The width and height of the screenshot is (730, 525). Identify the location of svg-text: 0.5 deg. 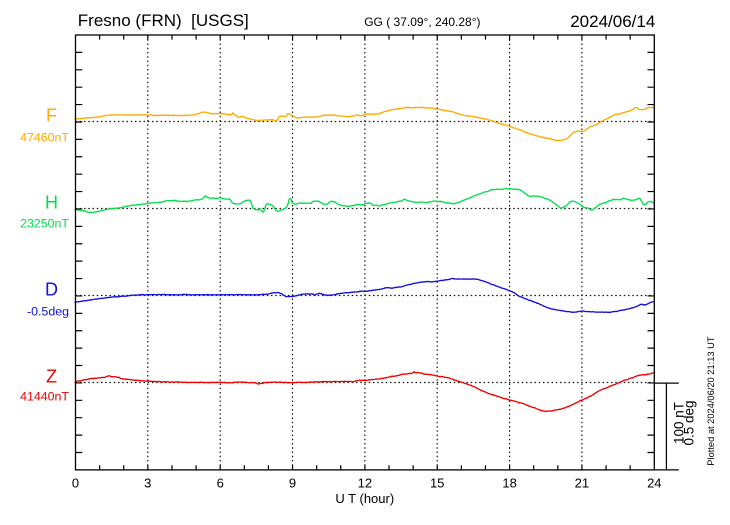
(689, 422).